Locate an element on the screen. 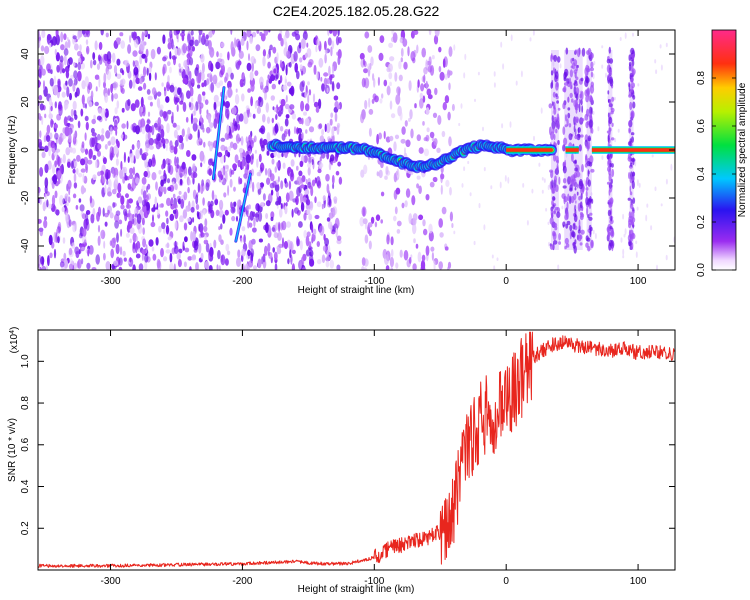  snr-x-tick-label: -300 is located at coordinates (111, 581).